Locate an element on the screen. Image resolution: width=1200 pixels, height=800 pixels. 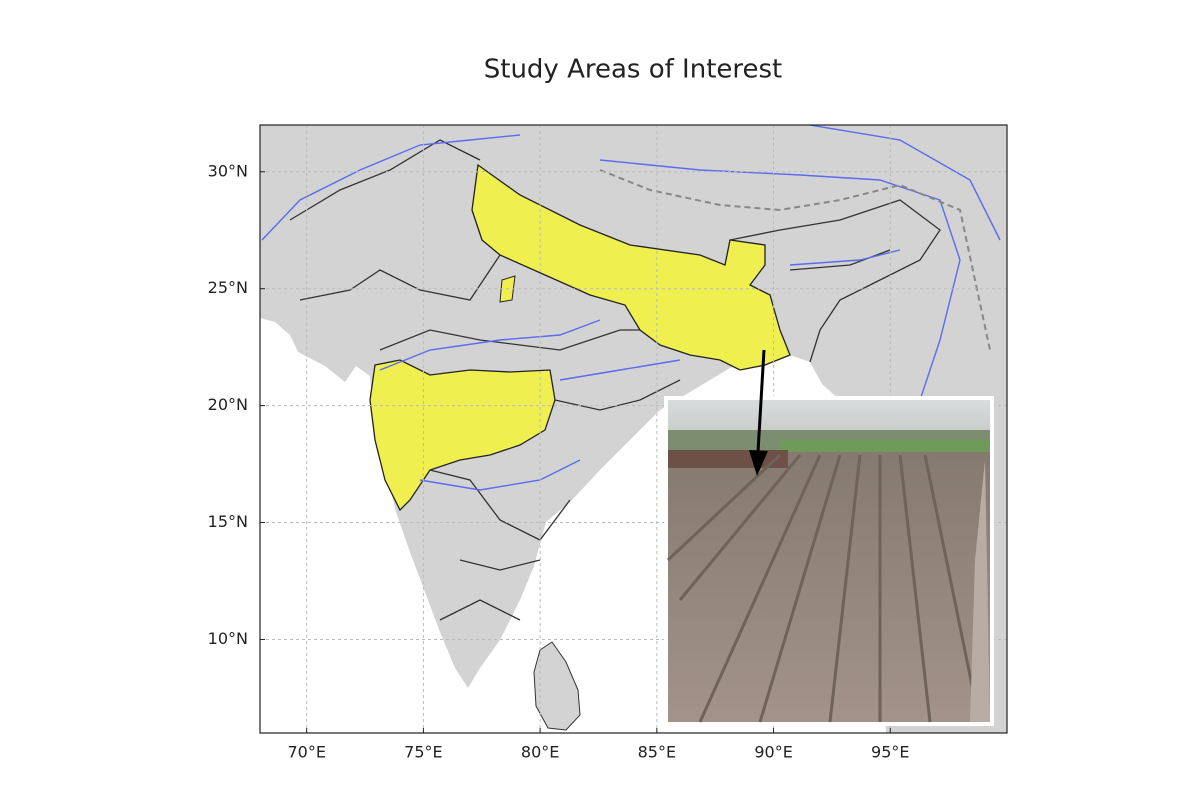
x-tick-label: 75°E is located at coordinates (423, 752).